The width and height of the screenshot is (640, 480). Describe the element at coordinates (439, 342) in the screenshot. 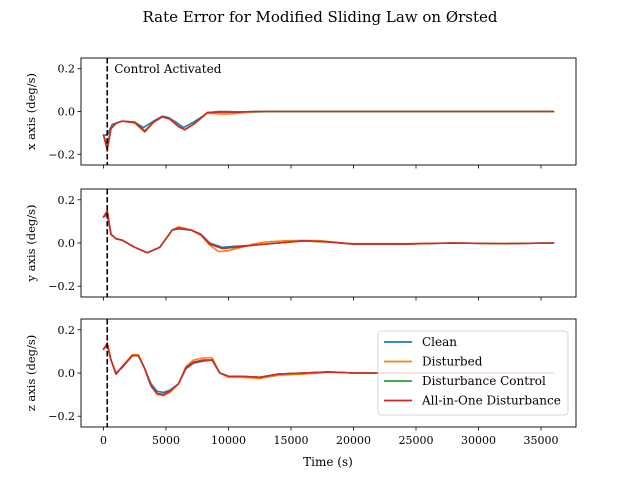

I see `legend-label: Clean` at that location.